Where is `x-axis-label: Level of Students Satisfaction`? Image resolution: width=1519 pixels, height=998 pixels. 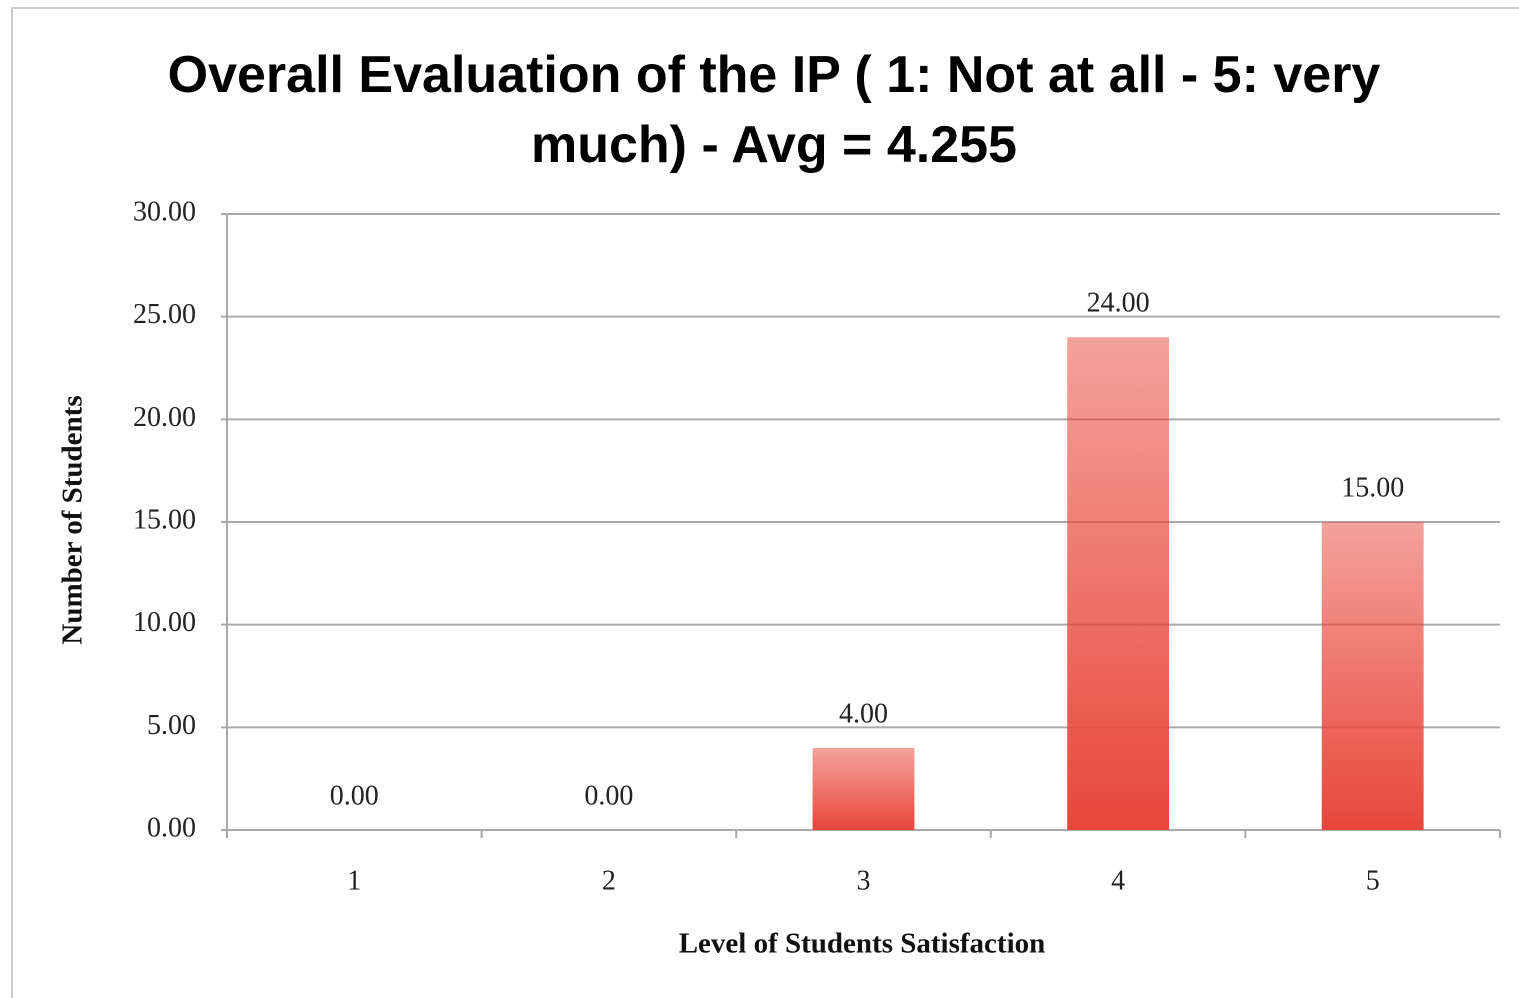 x-axis-label: Level of Students Satisfaction is located at coordinates (862, 944).